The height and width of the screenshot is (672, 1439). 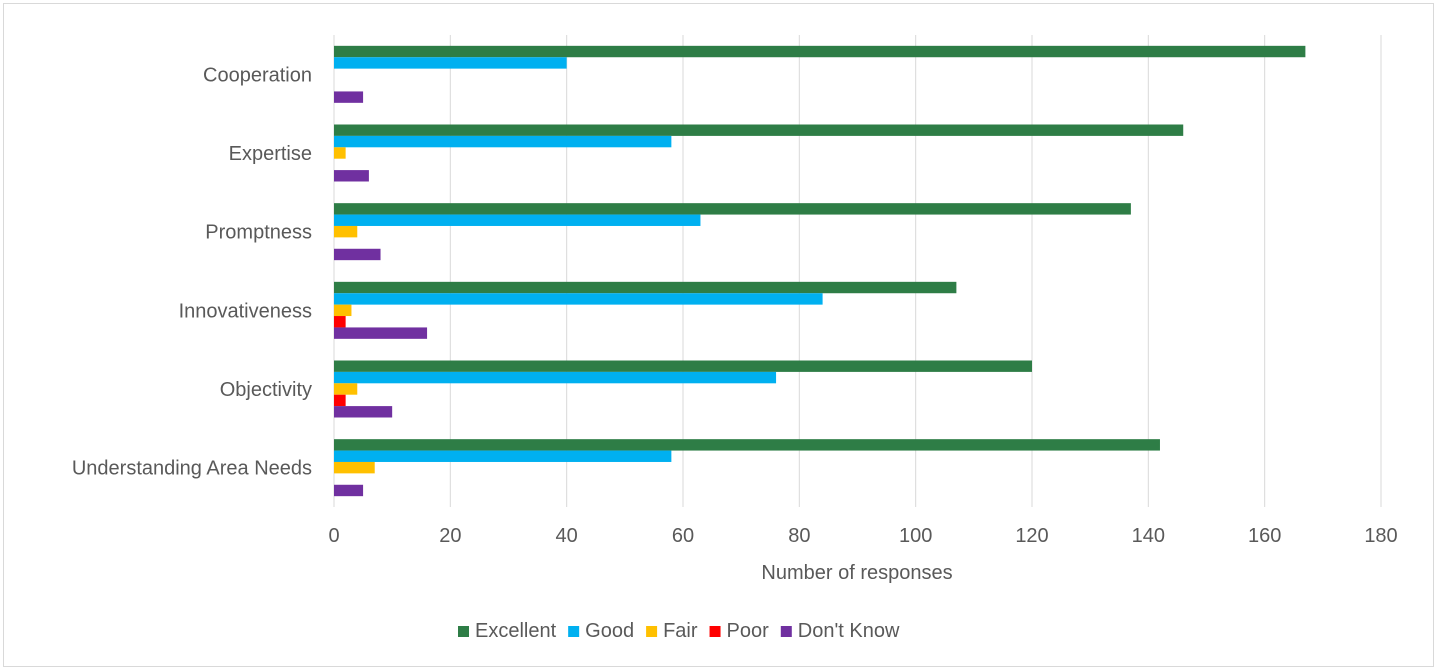 I want to click on legend-label: Don't Know, so click(x=849, y=631).